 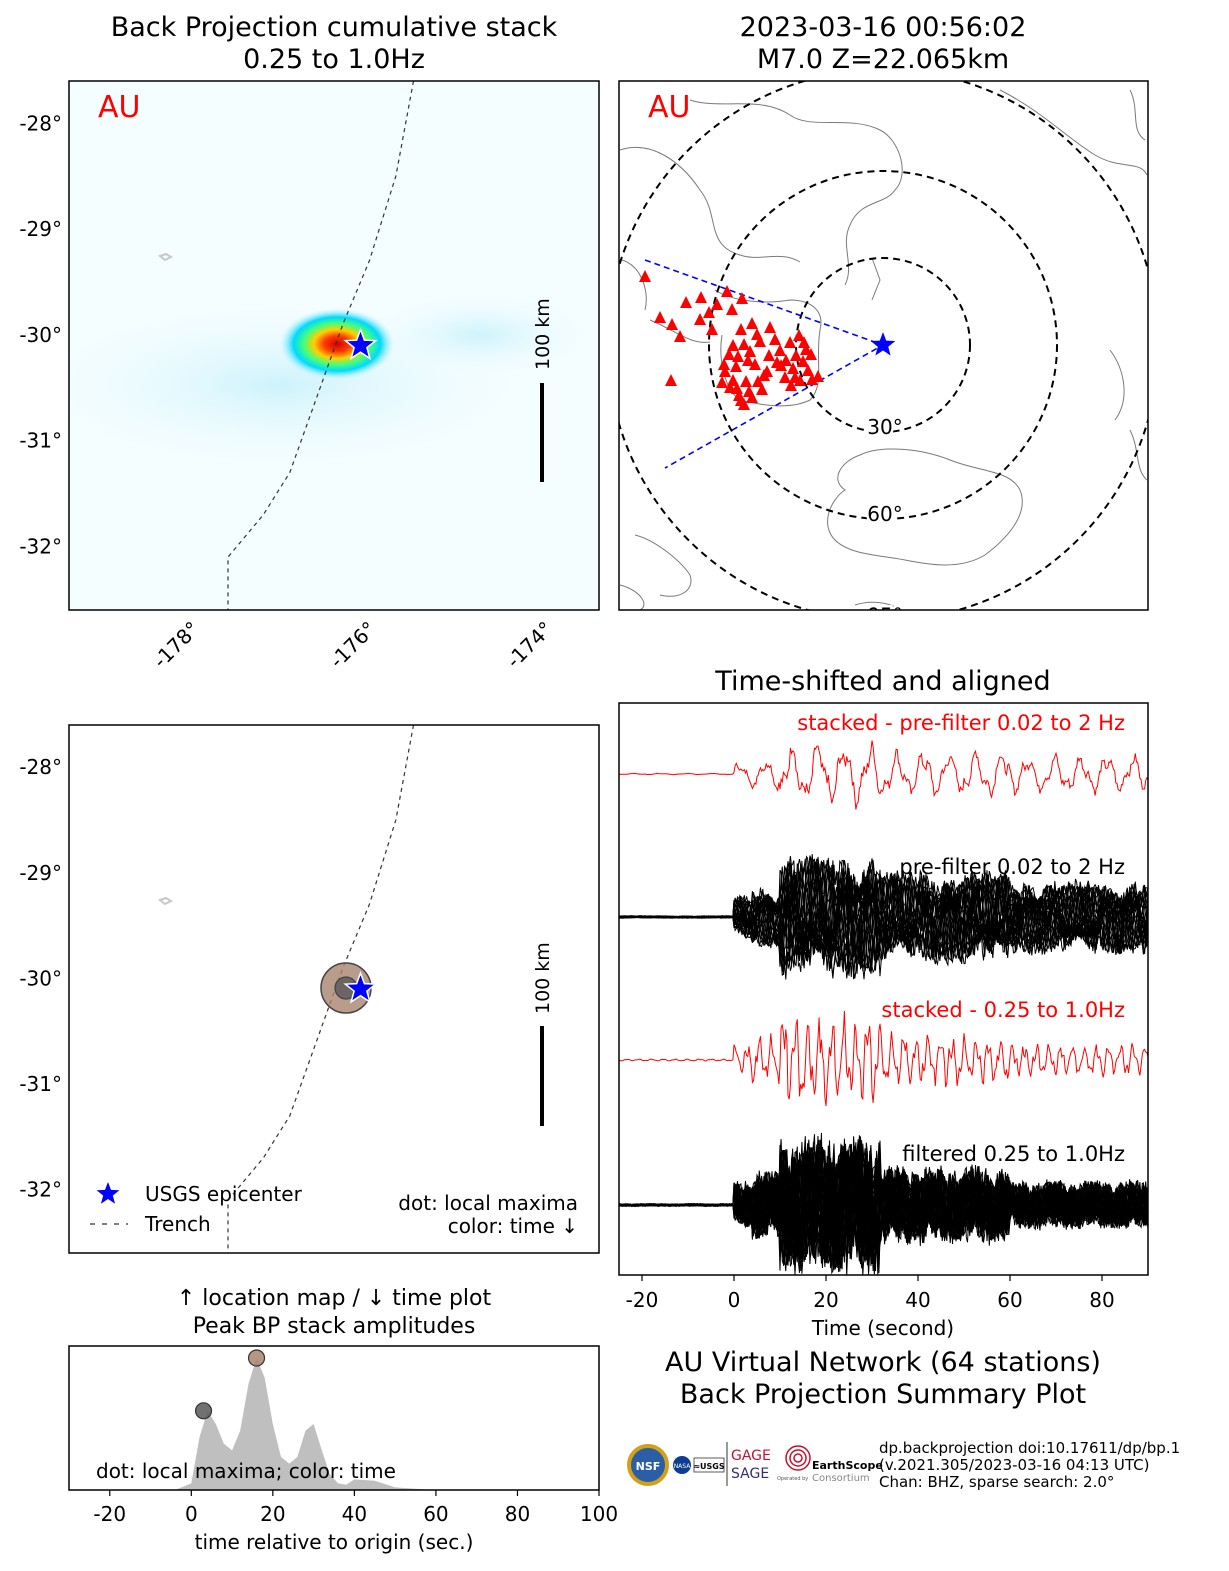 I want to click on ring-label: 60°, so click(x=884, y=514).